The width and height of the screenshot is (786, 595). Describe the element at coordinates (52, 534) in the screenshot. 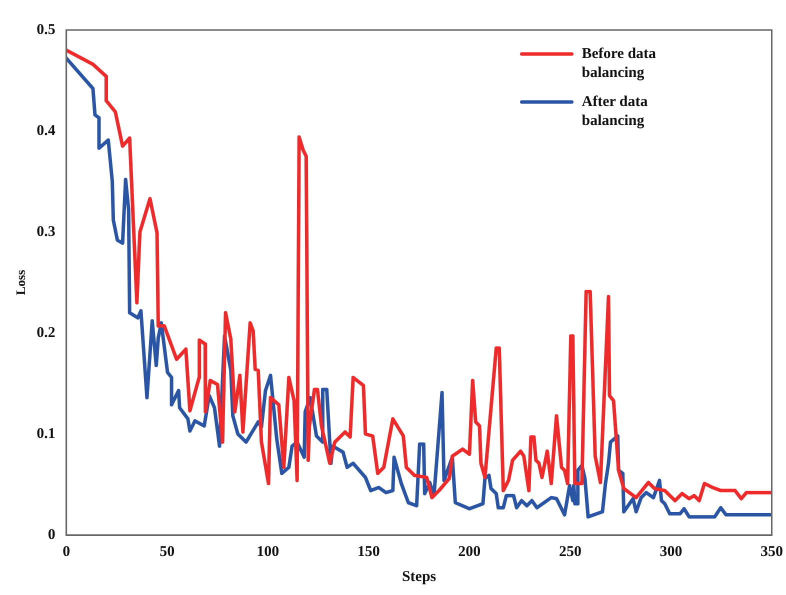

I see `y-tick-label: 0` at that location.